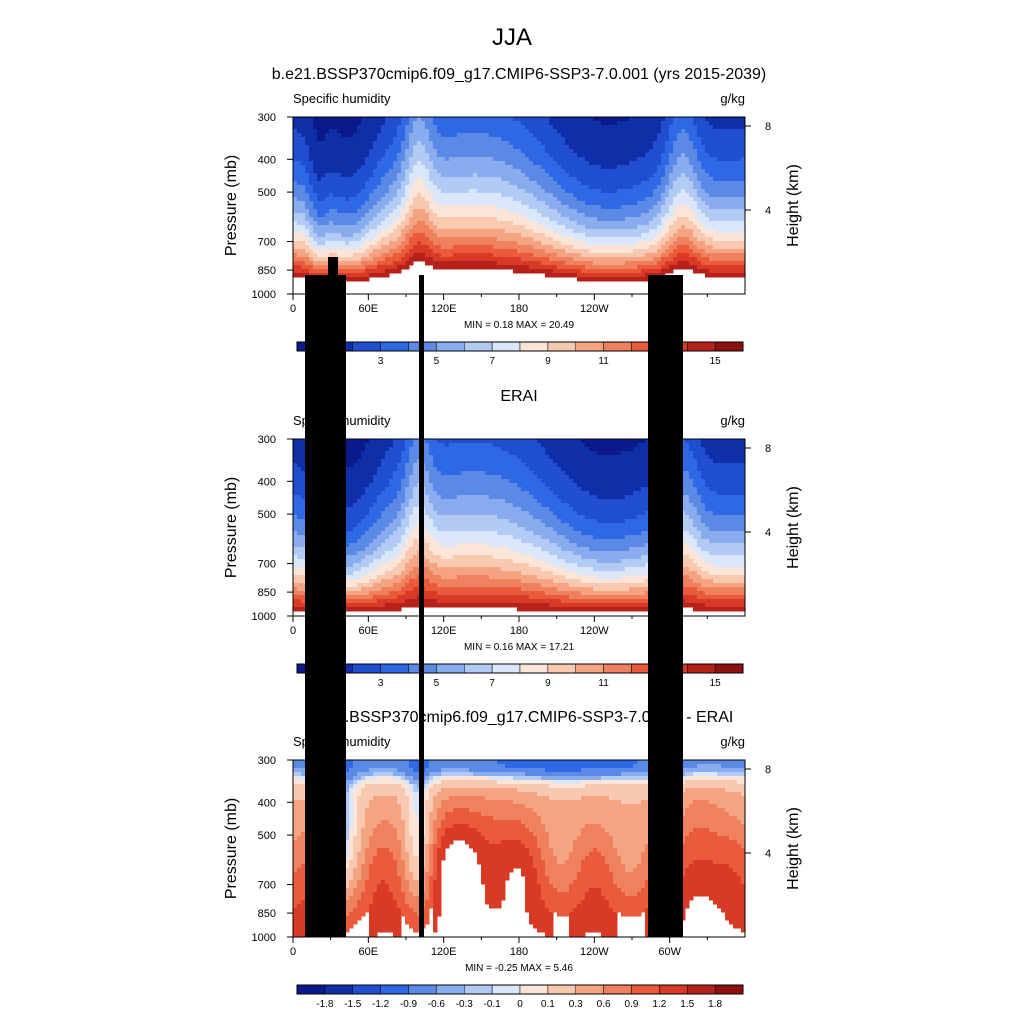 The height and width of the screenshot is (1024, 1024). What do you see at coordinates (264, 617) in the screenshot?
I see `y-tick-label: 1000` at bounding box center [264, 617].